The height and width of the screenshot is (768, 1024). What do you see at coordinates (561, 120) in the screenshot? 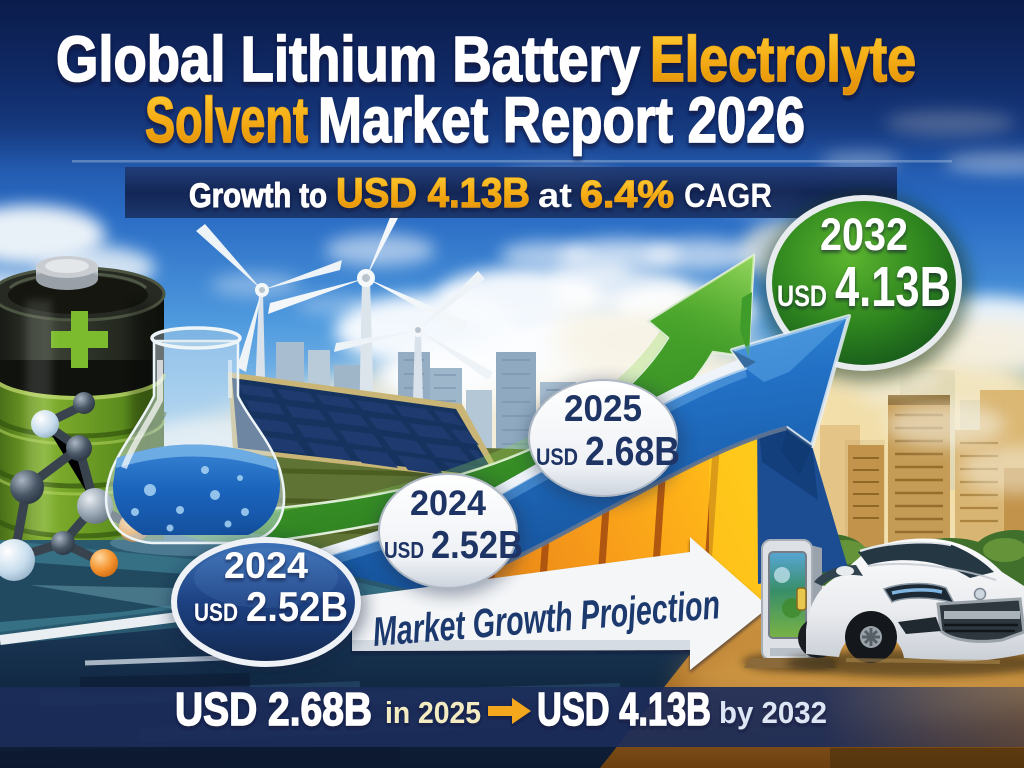
I see `svg-text: Market Report 2026` at bounding box center [561, 120].